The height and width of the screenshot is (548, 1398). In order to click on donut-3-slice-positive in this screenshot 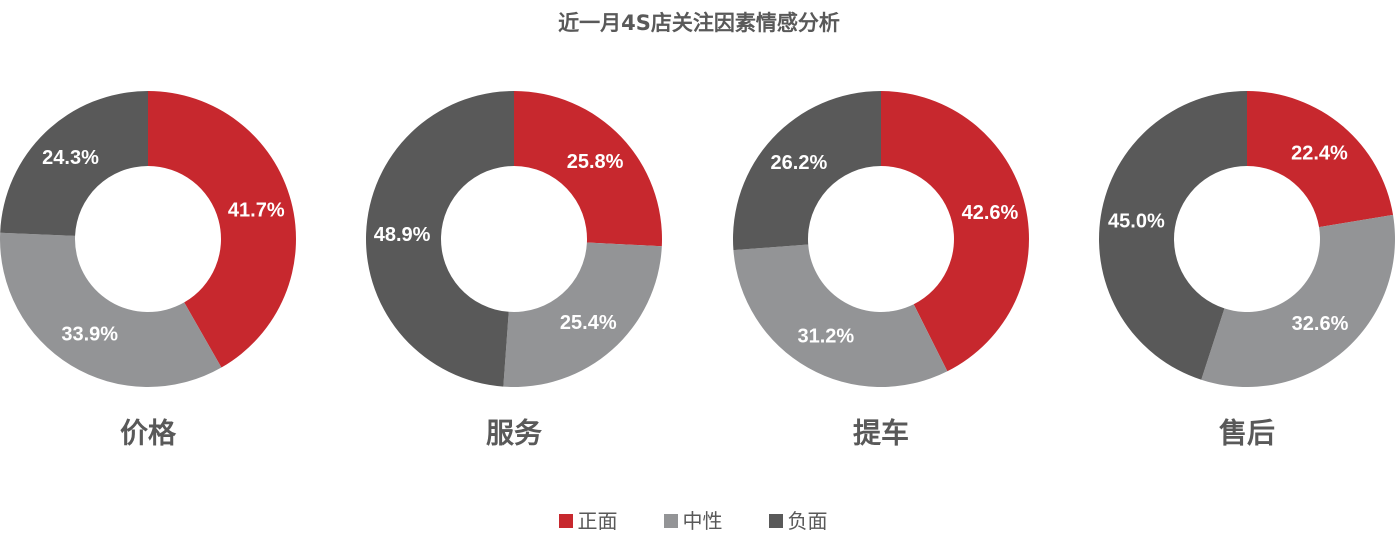, I will do `click(955, 231)`.